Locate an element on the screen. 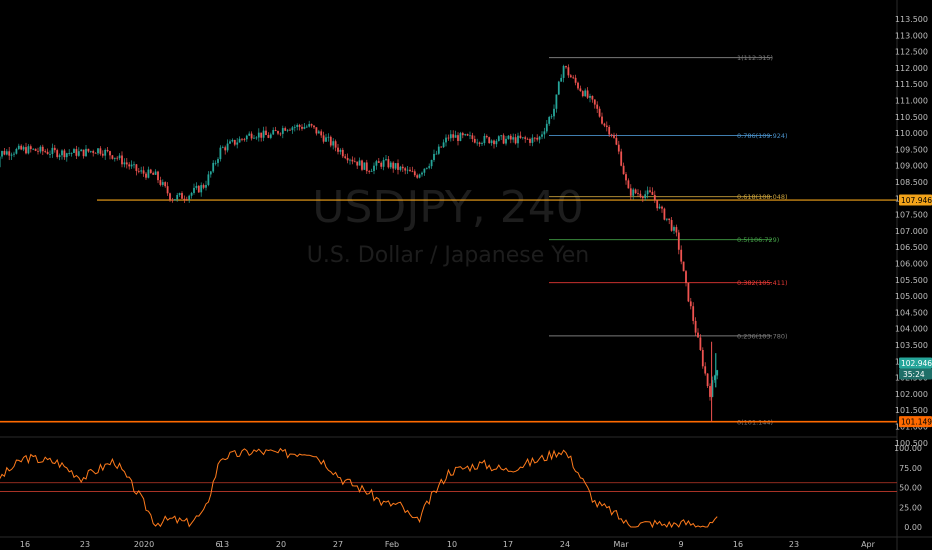  time-axis: 16 23 2020 613 20 27 Feb 10 17 24 Mar 9 16 23 Apr is located at coordinates (448, 544).